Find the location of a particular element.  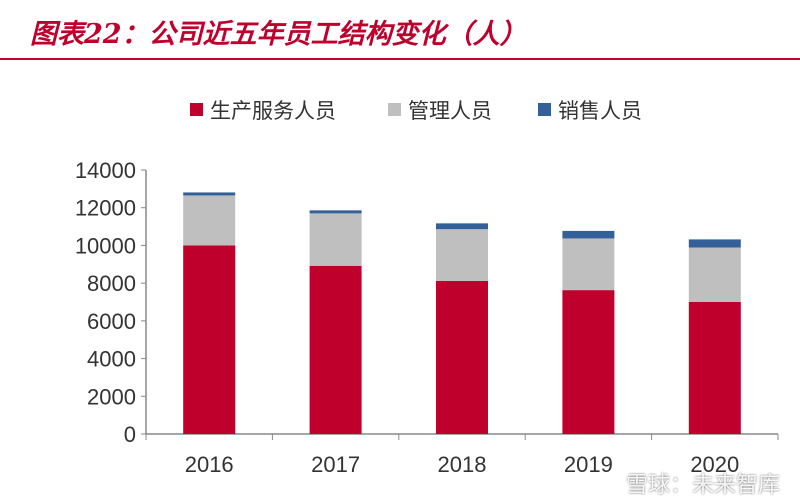

legend-label: 销售人员 is located at coordinates (600, 111).